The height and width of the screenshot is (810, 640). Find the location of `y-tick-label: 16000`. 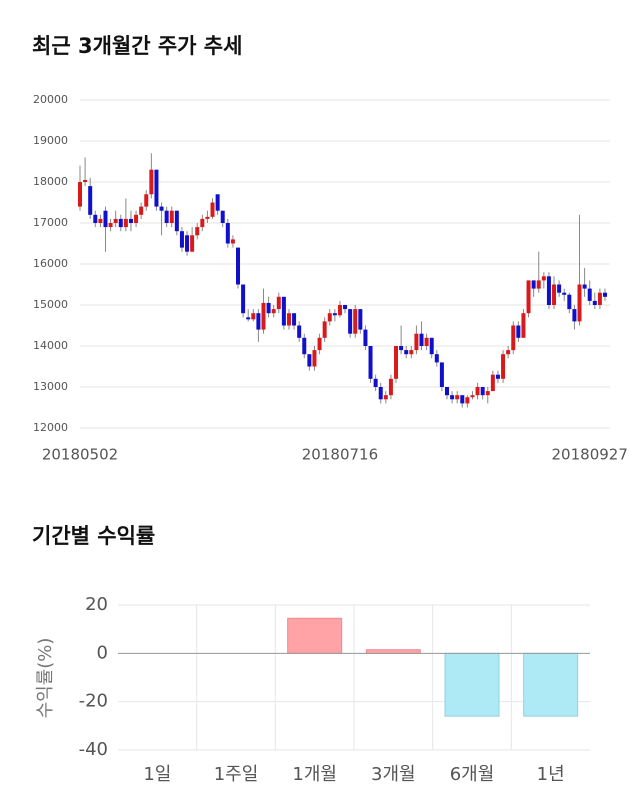

y-tick-label: 16000 is located at coordinates (50, 263).